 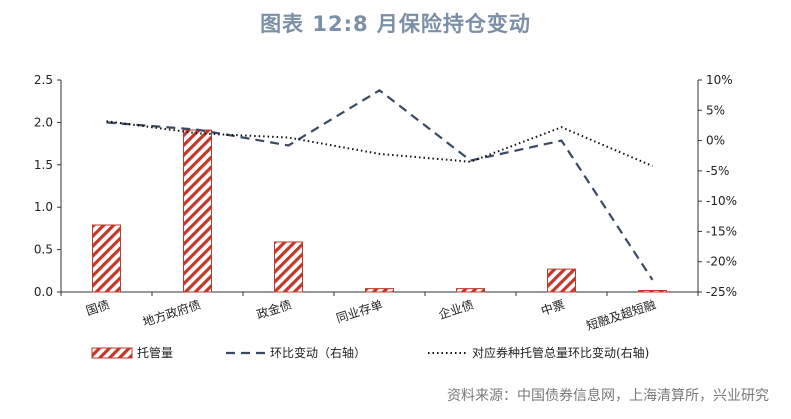 I want to click on x-tick-label: 中票, so click(x=552, y=308).